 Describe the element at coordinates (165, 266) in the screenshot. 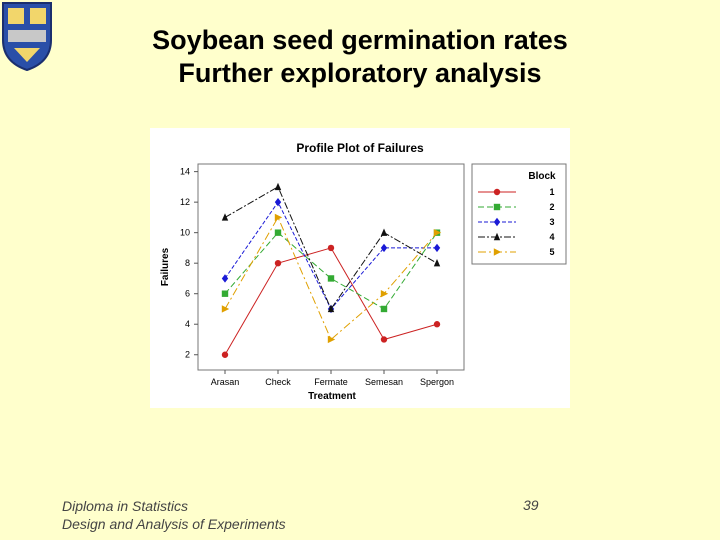

I see `y-axis-label: Failures` at that location.